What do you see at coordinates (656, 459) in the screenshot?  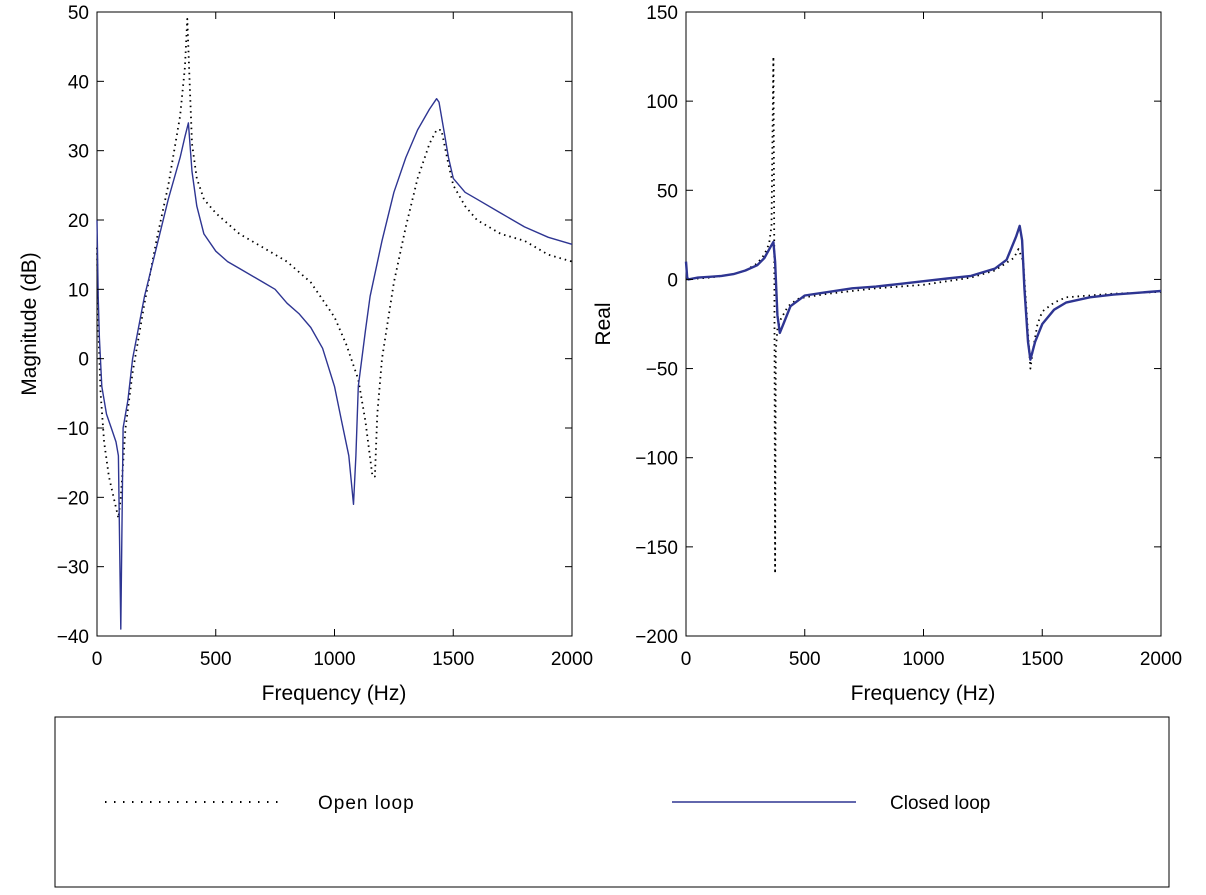 I see `real-y-tick-label: −100` at bounding box center [656, 459].